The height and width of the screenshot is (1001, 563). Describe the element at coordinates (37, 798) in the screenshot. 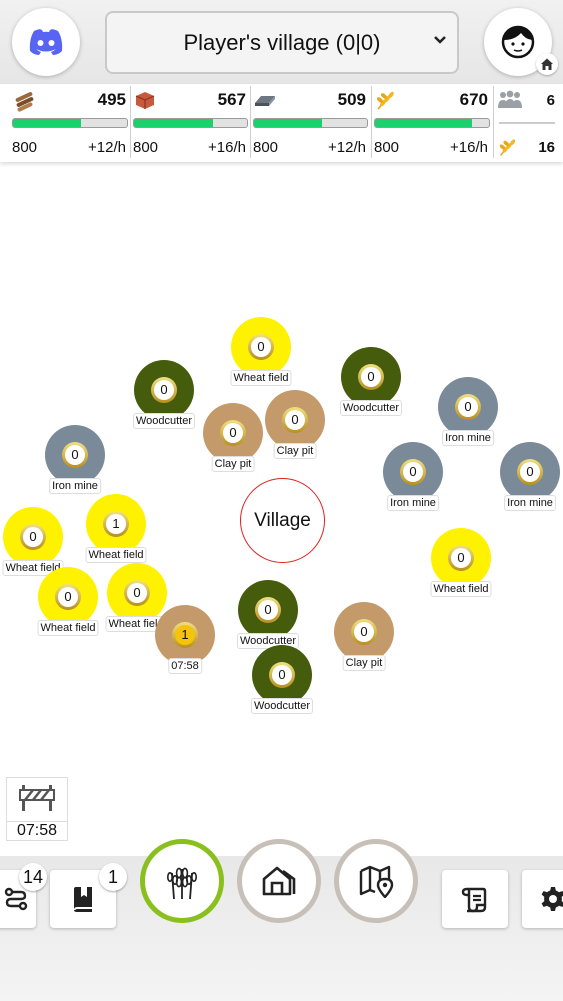

I see `construction-barrier-icon` at that location.